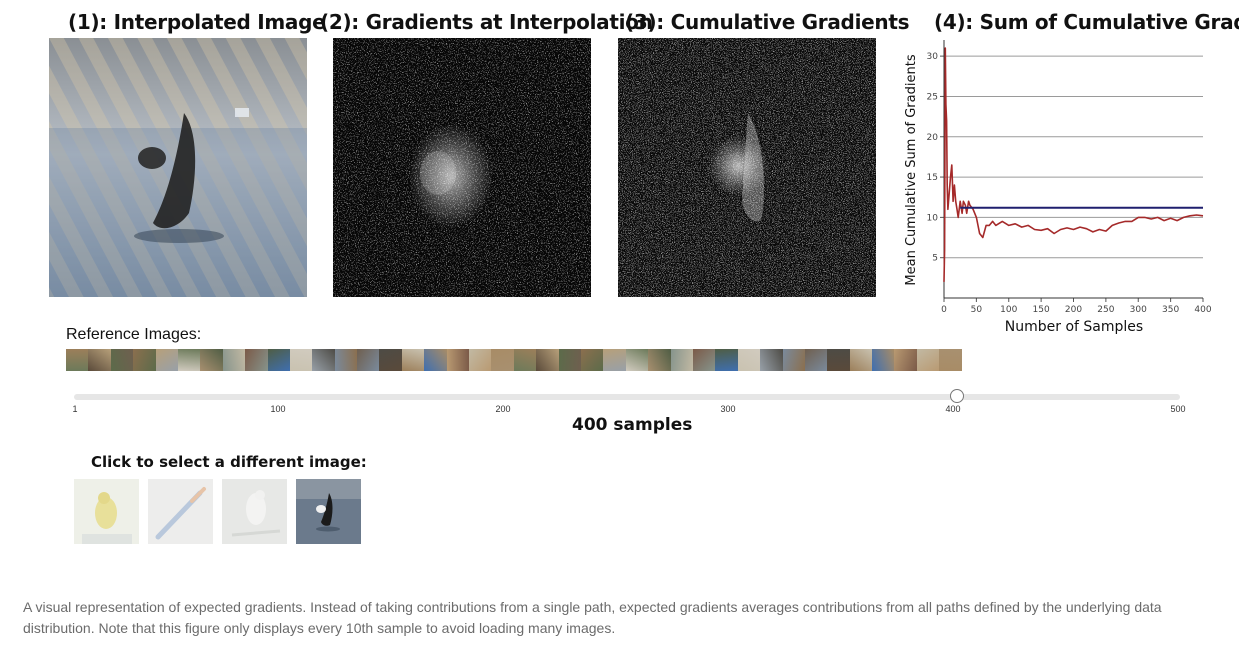  Describe the element at coordinates (632, 425) in the screenshot. I see `samples-count-label: 400 samples` at that location.